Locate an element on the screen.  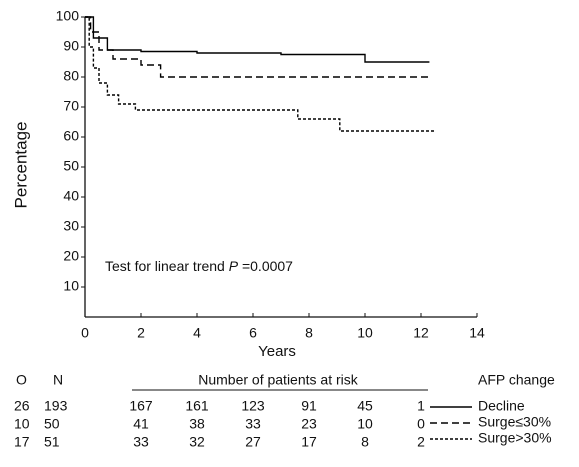
risk-table-cell: 23 is located at coordinates (309, 424).